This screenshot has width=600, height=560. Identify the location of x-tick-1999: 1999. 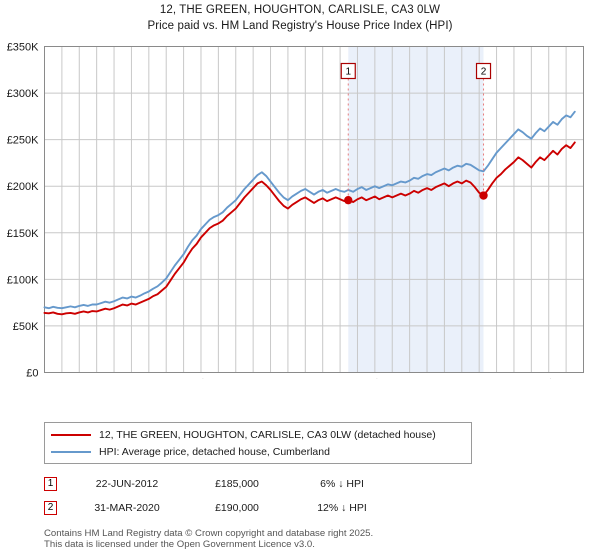
(115, 379).